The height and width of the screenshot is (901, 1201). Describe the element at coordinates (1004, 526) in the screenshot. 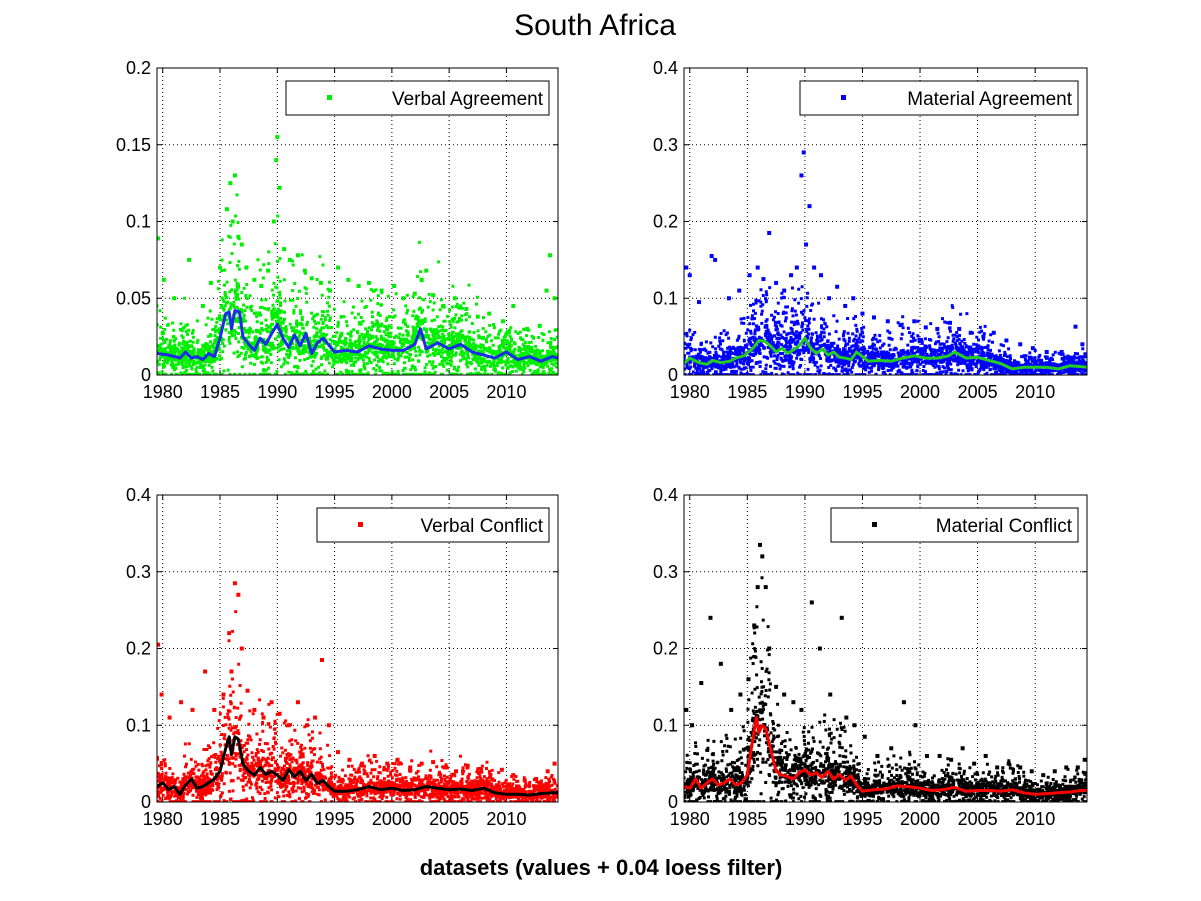

I see `legend-label: Material Conflict` at that location.